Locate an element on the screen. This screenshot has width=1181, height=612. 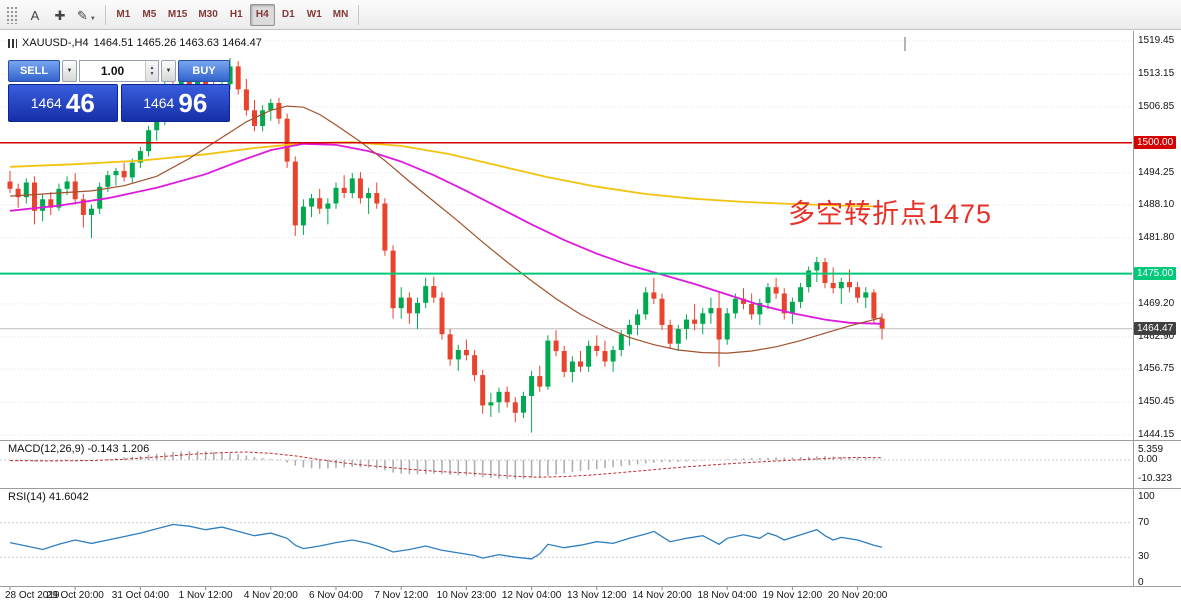
rsi-indicator-label: RSI(14) 41.6042 is located at coordinates (48, 497).